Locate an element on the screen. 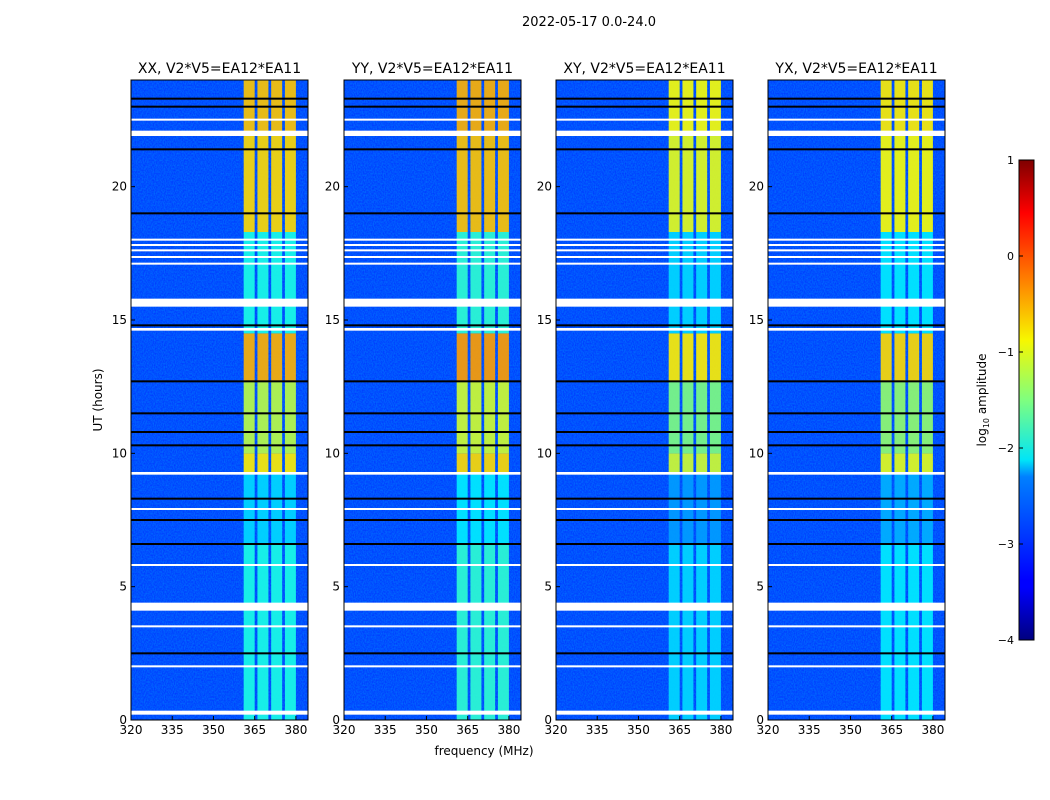 Image resolution: width=1050 pixels, height=800 pixels. colorbar-gradient is located at coordinates (1026, 400).